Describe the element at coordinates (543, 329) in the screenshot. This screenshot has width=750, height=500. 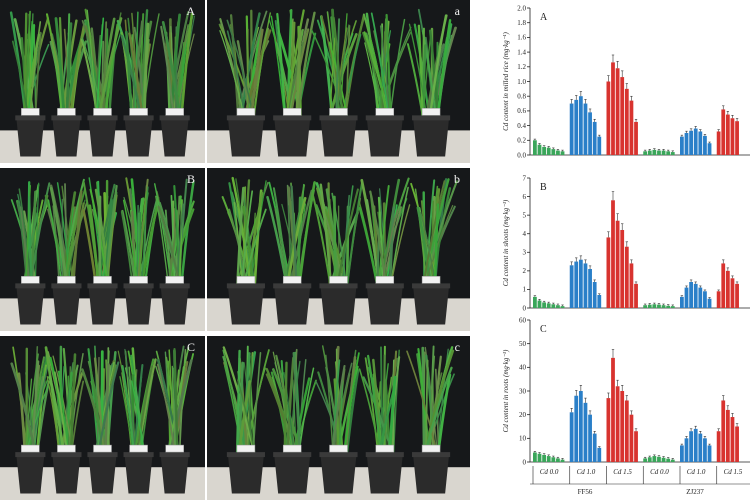
I see `panel-label: C` at that location.